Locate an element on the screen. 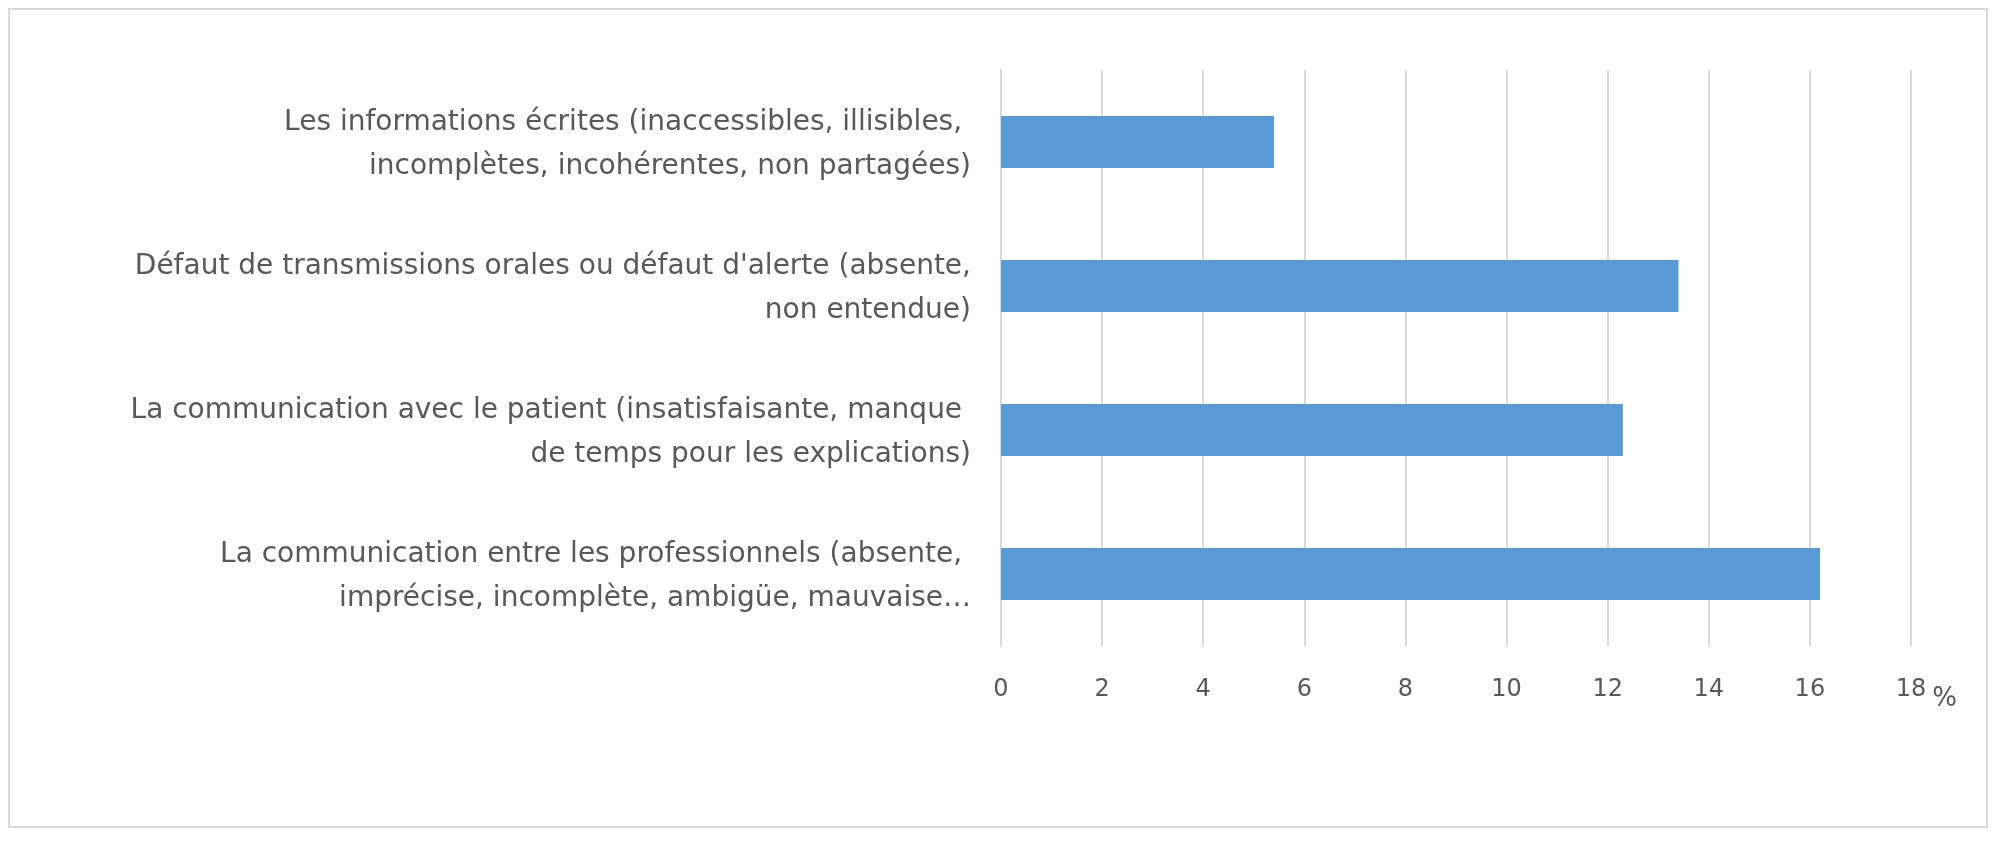 This screenshot has height=841, width=2000. x-tick-label: 14 is located at coordinates (1709, 688).